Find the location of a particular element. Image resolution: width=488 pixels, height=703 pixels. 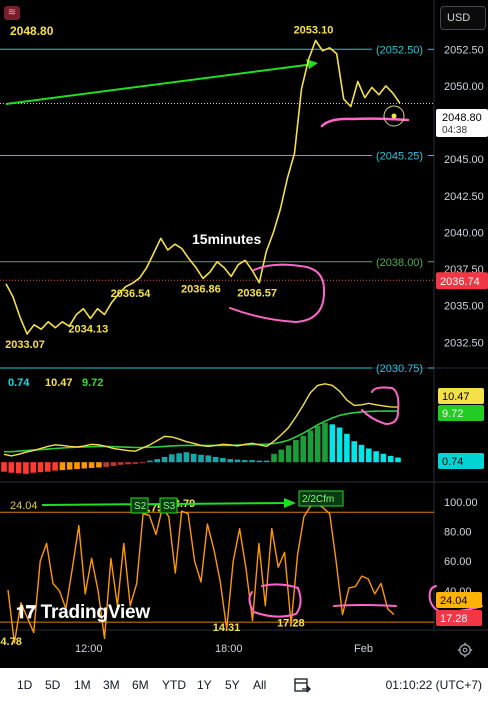

symbol-logo-icon: ≋ is located at coordinates (12, 13).